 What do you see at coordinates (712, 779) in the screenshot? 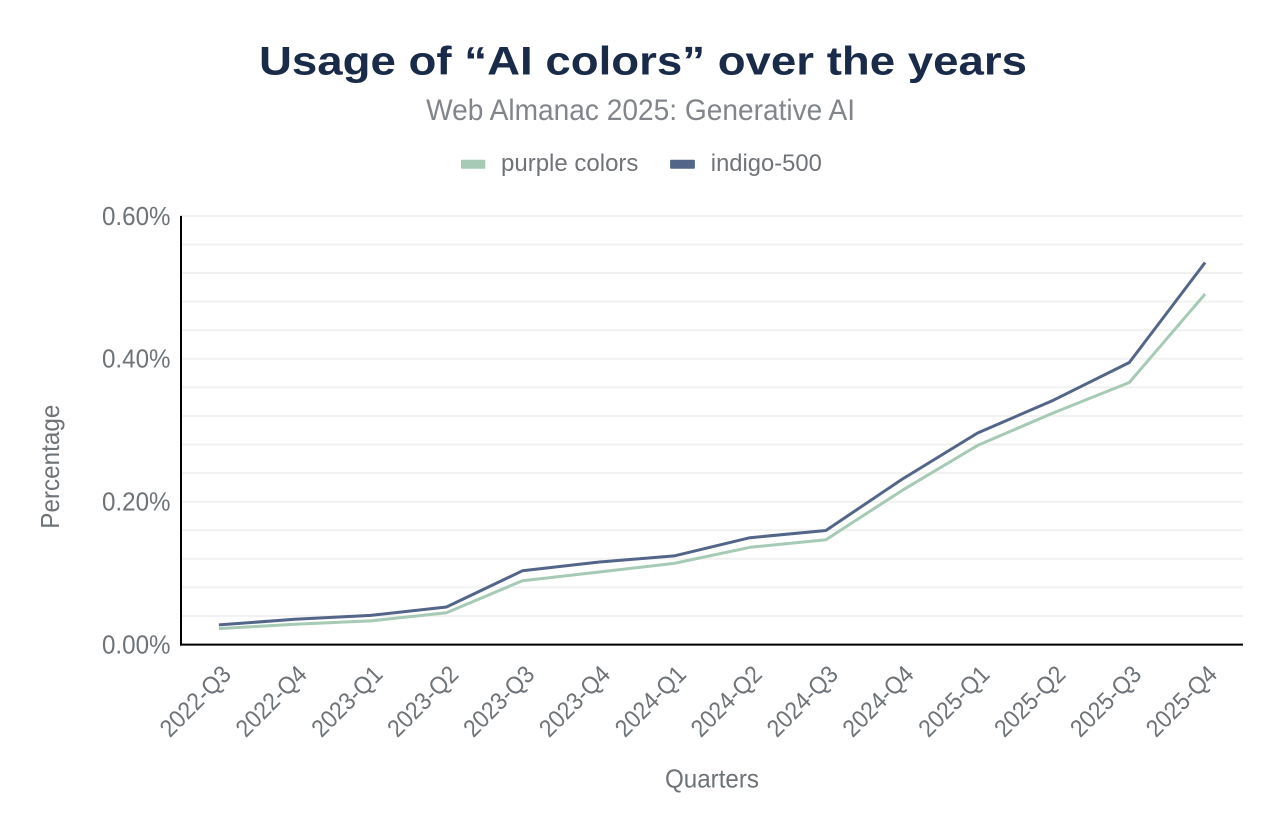
I see `svg-text: Quarters` at bounding box center [712, 779].